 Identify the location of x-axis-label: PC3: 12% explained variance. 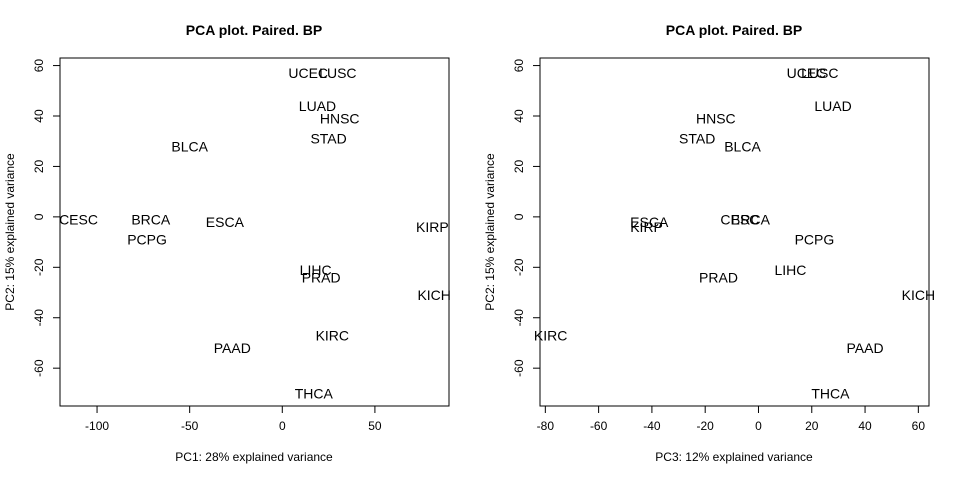
(734, 457).